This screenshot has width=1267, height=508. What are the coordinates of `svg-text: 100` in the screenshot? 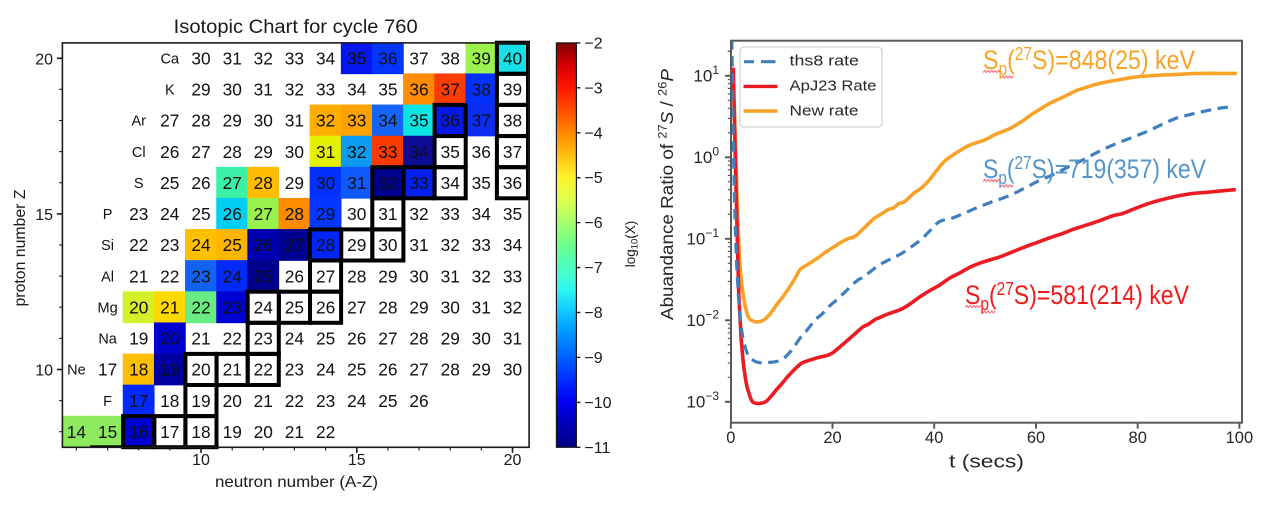 It's located at (1240, 438).